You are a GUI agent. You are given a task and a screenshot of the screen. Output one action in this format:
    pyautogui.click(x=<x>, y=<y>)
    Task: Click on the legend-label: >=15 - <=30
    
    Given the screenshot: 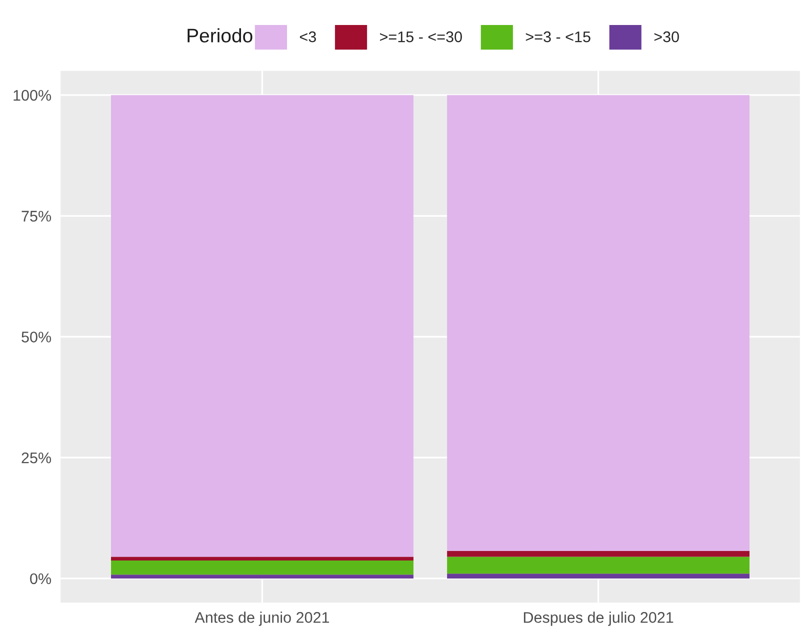 What is the action you would take?
    pyautogui.click(x=421, y=36)
    